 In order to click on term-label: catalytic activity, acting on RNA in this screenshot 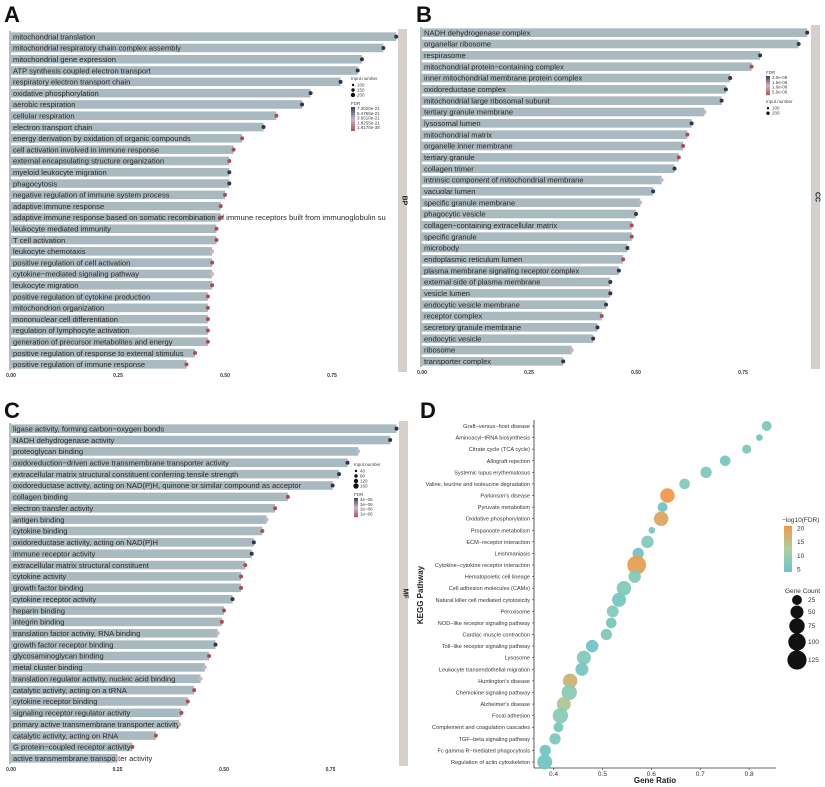, I will do `click(66, 735)`.